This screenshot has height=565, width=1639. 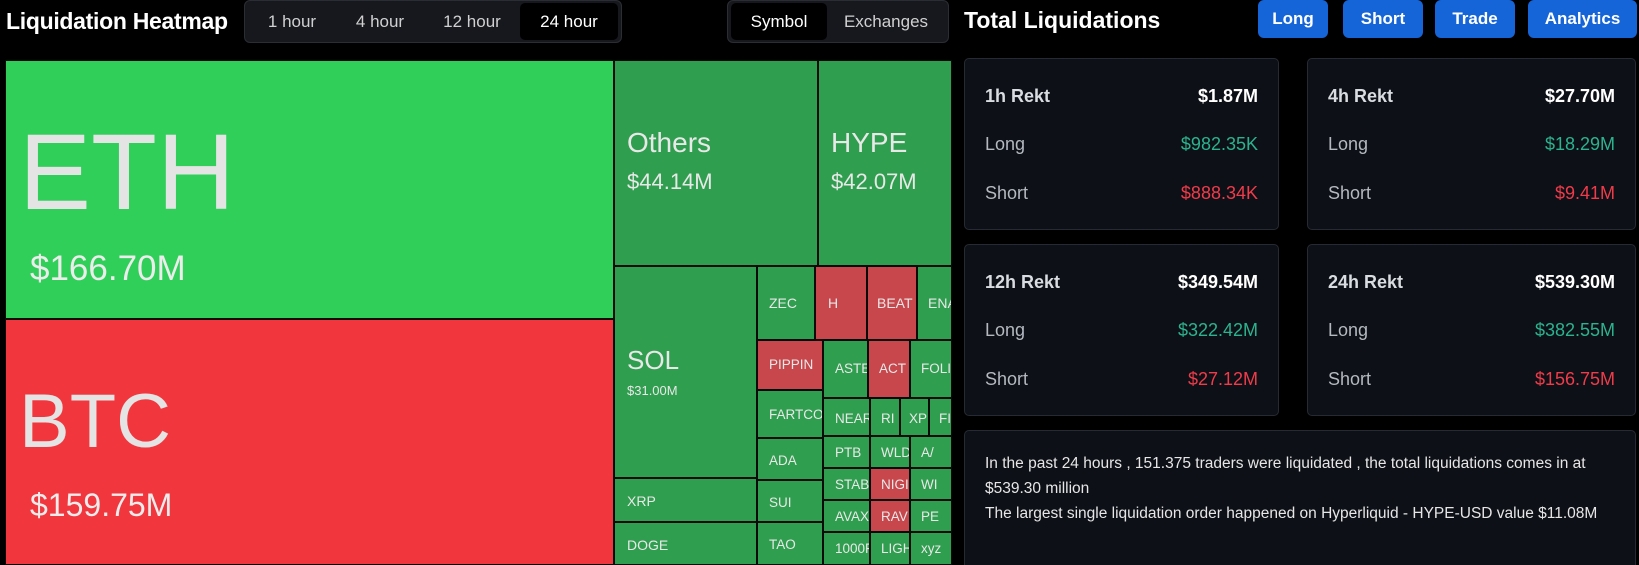 What do you see at coordinates (472, 21) in the screenshot?
I see `tab-12-hour: 12 hour` at bounding box center [472, 21].